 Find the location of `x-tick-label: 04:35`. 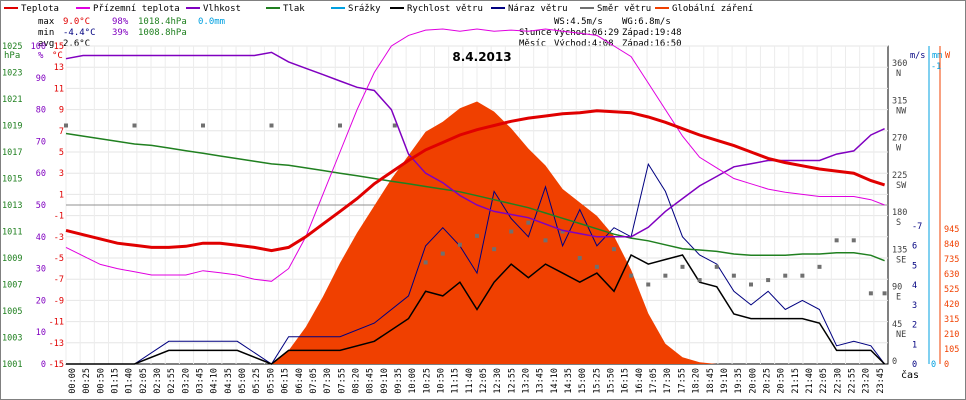

x-tick-label: 04:35 is located at coordinates (229, 381).